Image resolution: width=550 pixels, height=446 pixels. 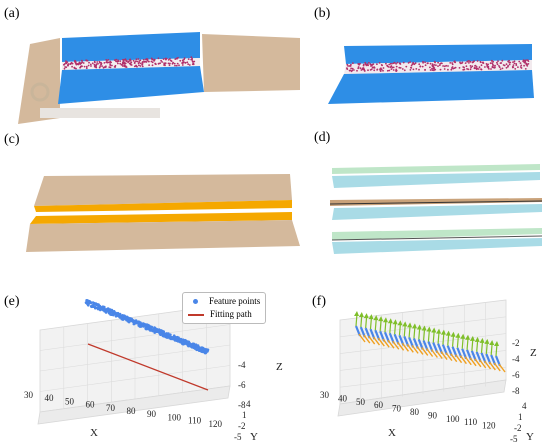 What do you see at coordinates (195, 421) in the screenshot?
I see `x-tick-label: 110` at bounding box center [195, 421].